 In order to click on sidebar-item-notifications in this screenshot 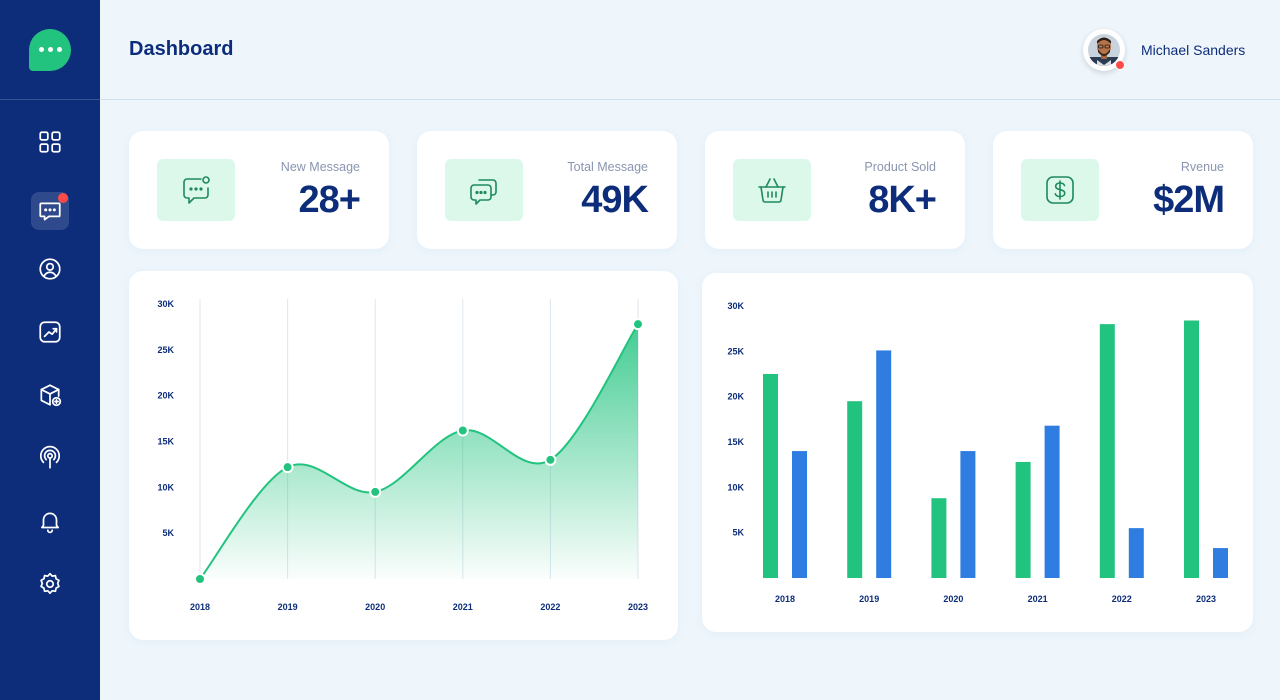, I will do `click(50, 521)`.